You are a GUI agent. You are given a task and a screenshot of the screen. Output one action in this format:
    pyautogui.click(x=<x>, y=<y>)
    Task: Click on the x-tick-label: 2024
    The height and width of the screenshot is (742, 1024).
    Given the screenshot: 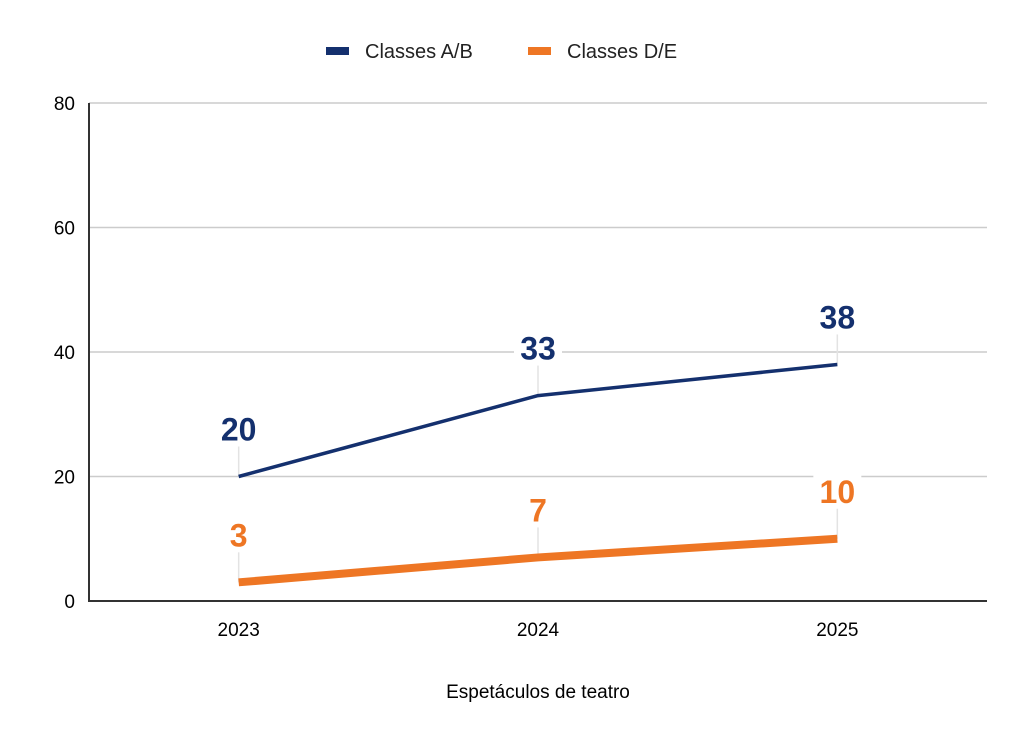 What is the action you would take?
    pyautogui.click(x=538, y=630)
    